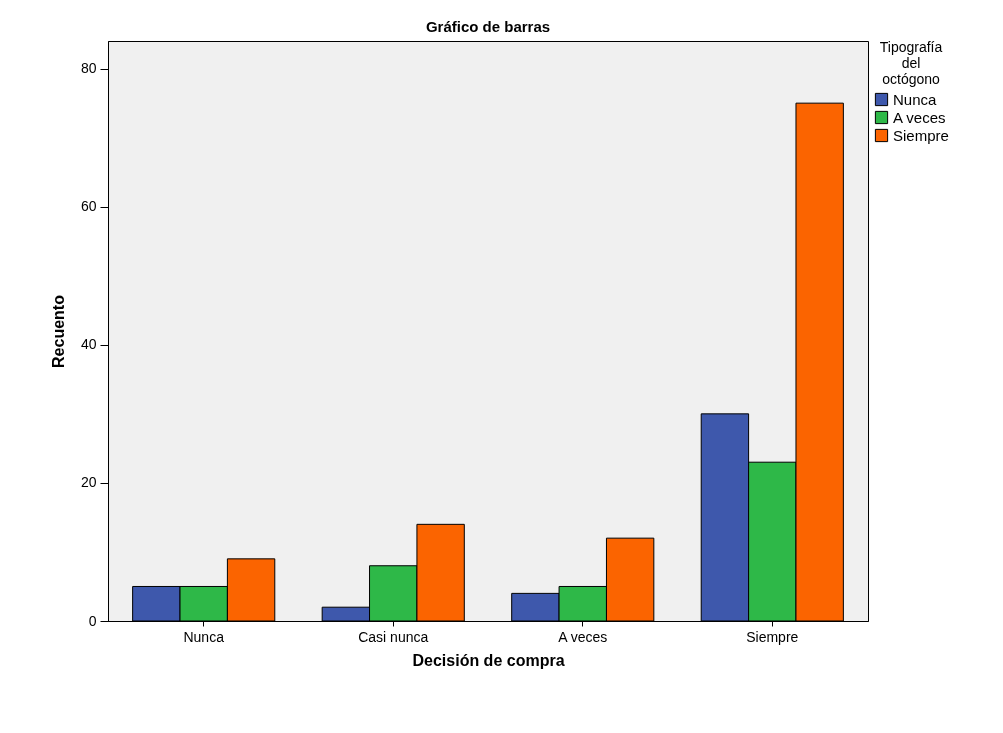 This screenshot has height=733, width=1003. What do you see at coordinates (88, 68) in the screenshot?
I see `y-tick-label: 80` at bounding box center [88, 68].